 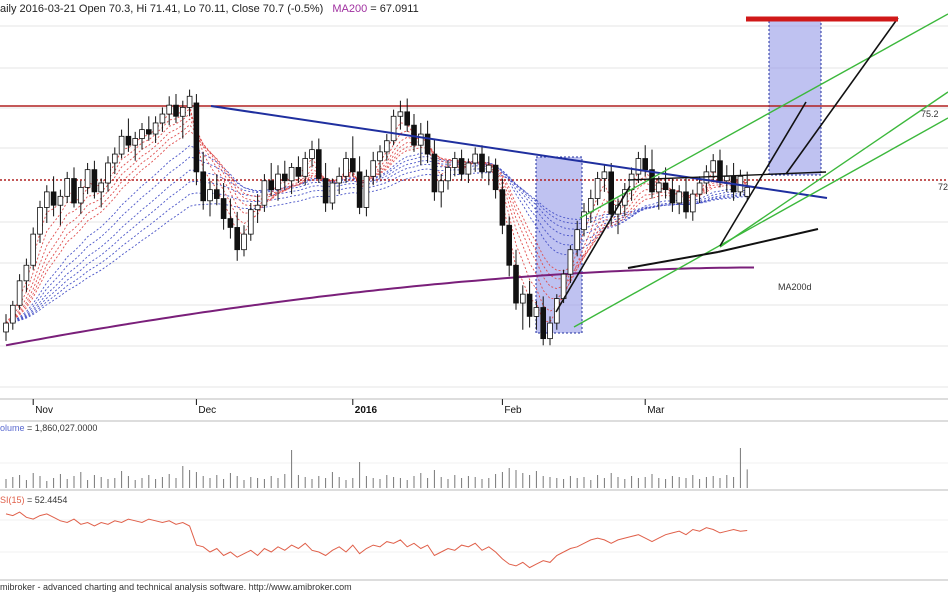 I want to click on ma200-header-value: = 67.0911, so click(x=394, y=9).